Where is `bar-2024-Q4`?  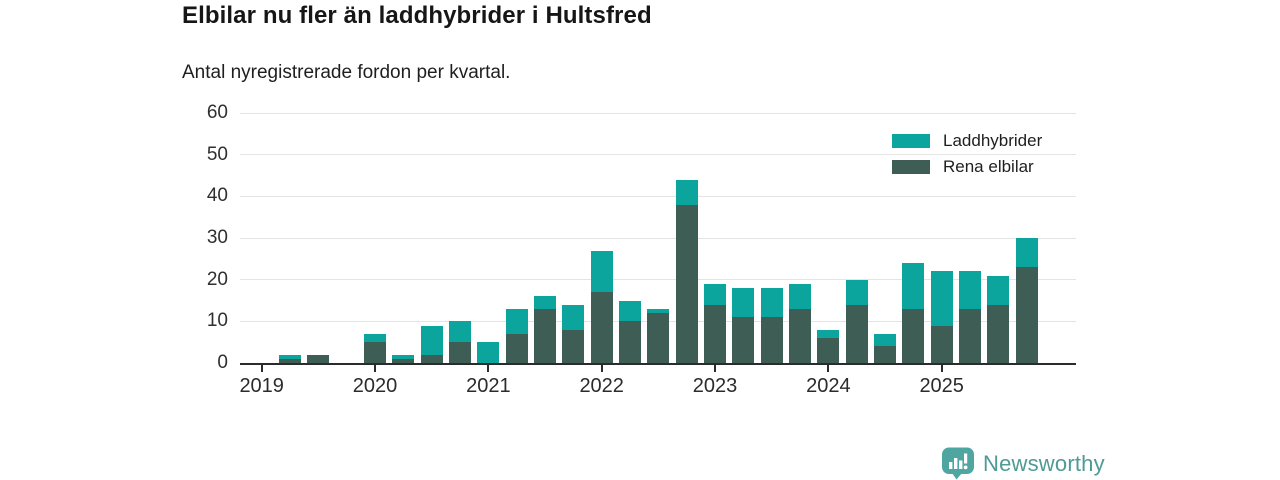
bar-2024-Q4 is located at coordinates (913, 313).